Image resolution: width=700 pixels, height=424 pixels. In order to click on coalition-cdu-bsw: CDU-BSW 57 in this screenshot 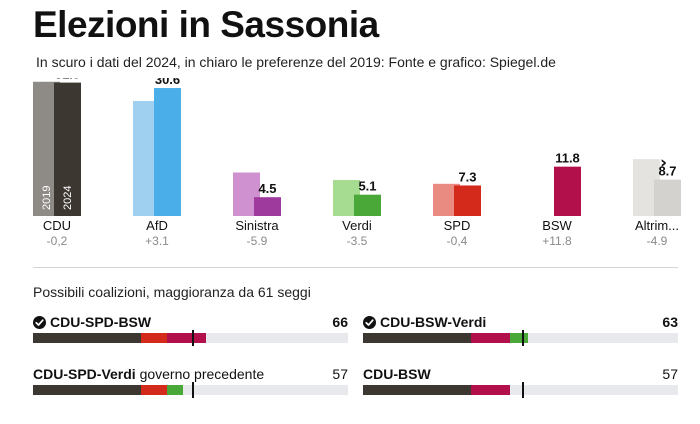, I will do `click(520, 386)`.